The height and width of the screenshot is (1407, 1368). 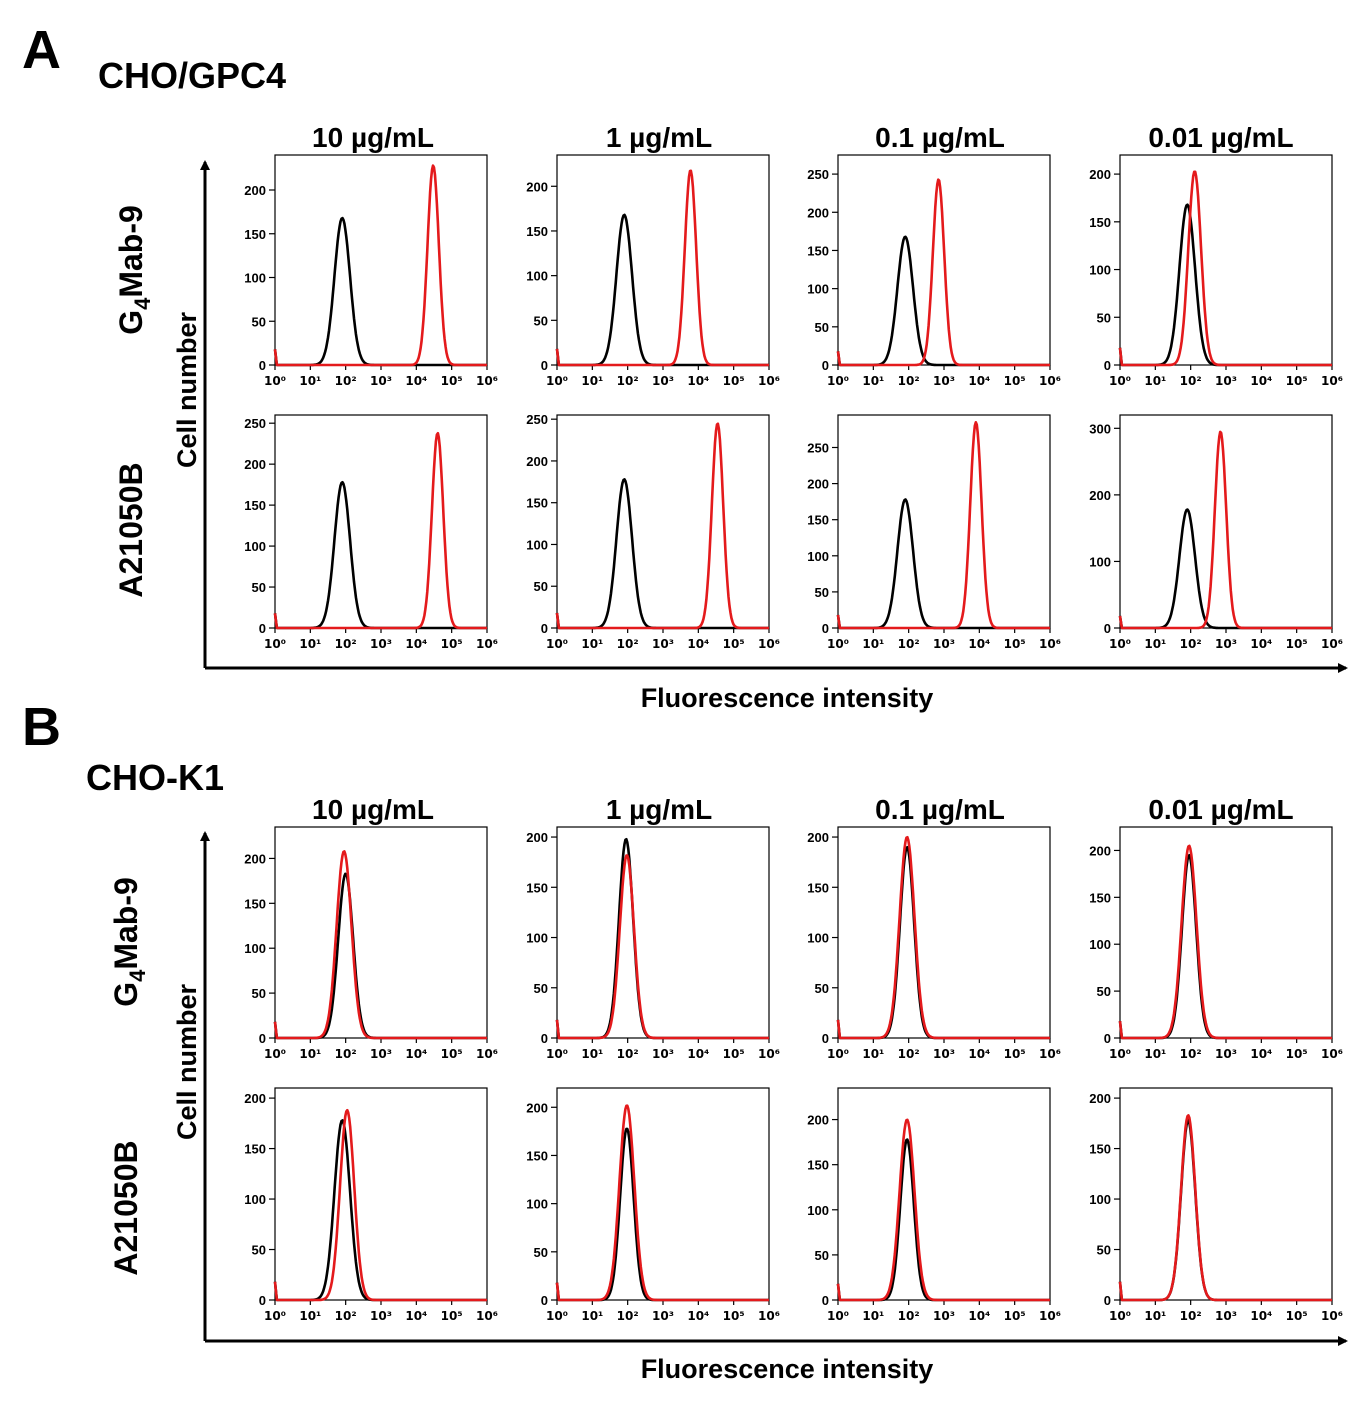 What do you see at coordinates (659, 137) in the screenshot?
I see `panel-a-col-title-2: 1 µg/mL` at bounding box center [659, 137].